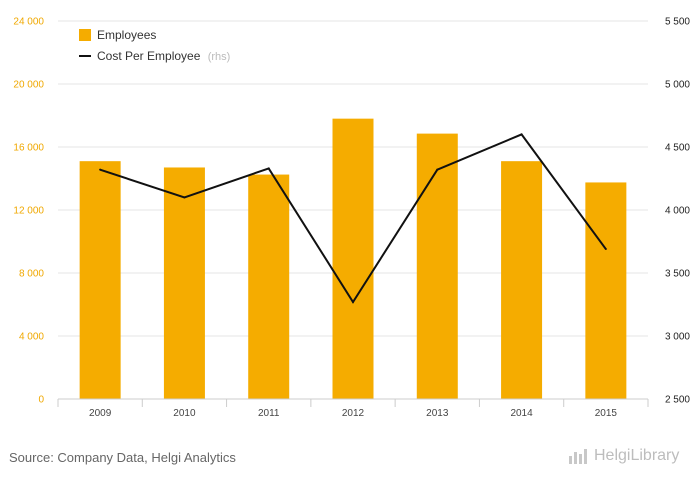  I want to click on point-cost-per-employee-2013, so click(437, 169).